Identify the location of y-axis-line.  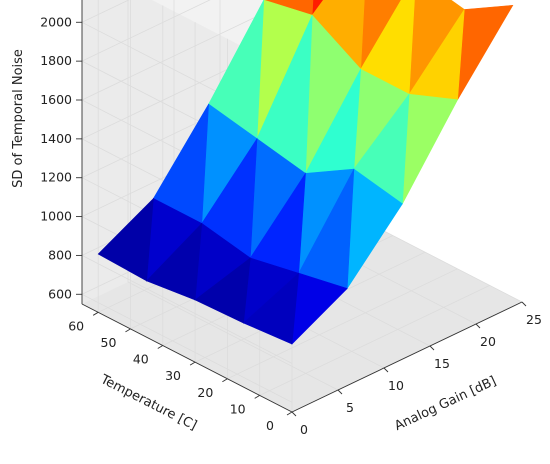
(187, 358).